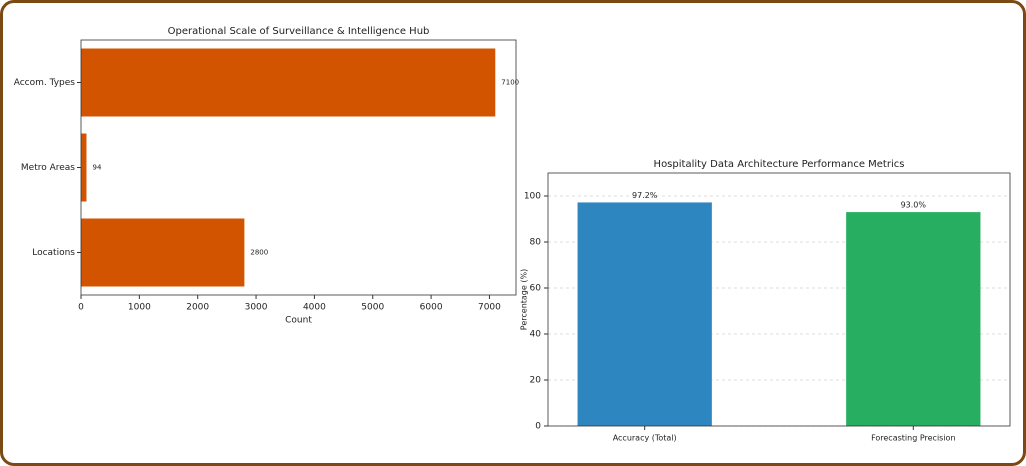 The image size is (1026, 466). What do you see at coordinates (510, 83) in the screenshot?
I see `value-label: 7100` at bounding box center [510, 83].